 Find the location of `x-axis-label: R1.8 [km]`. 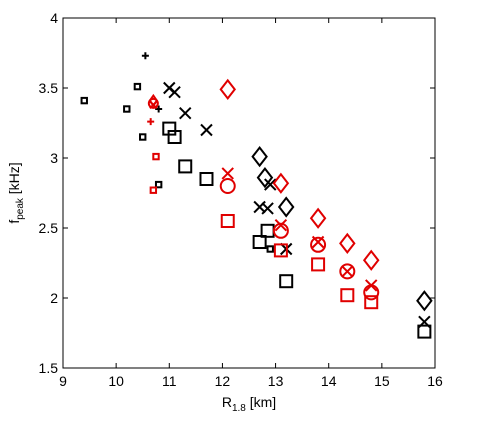

x-axis-label: R1.8 [km] is located at coordinates (249, 404).